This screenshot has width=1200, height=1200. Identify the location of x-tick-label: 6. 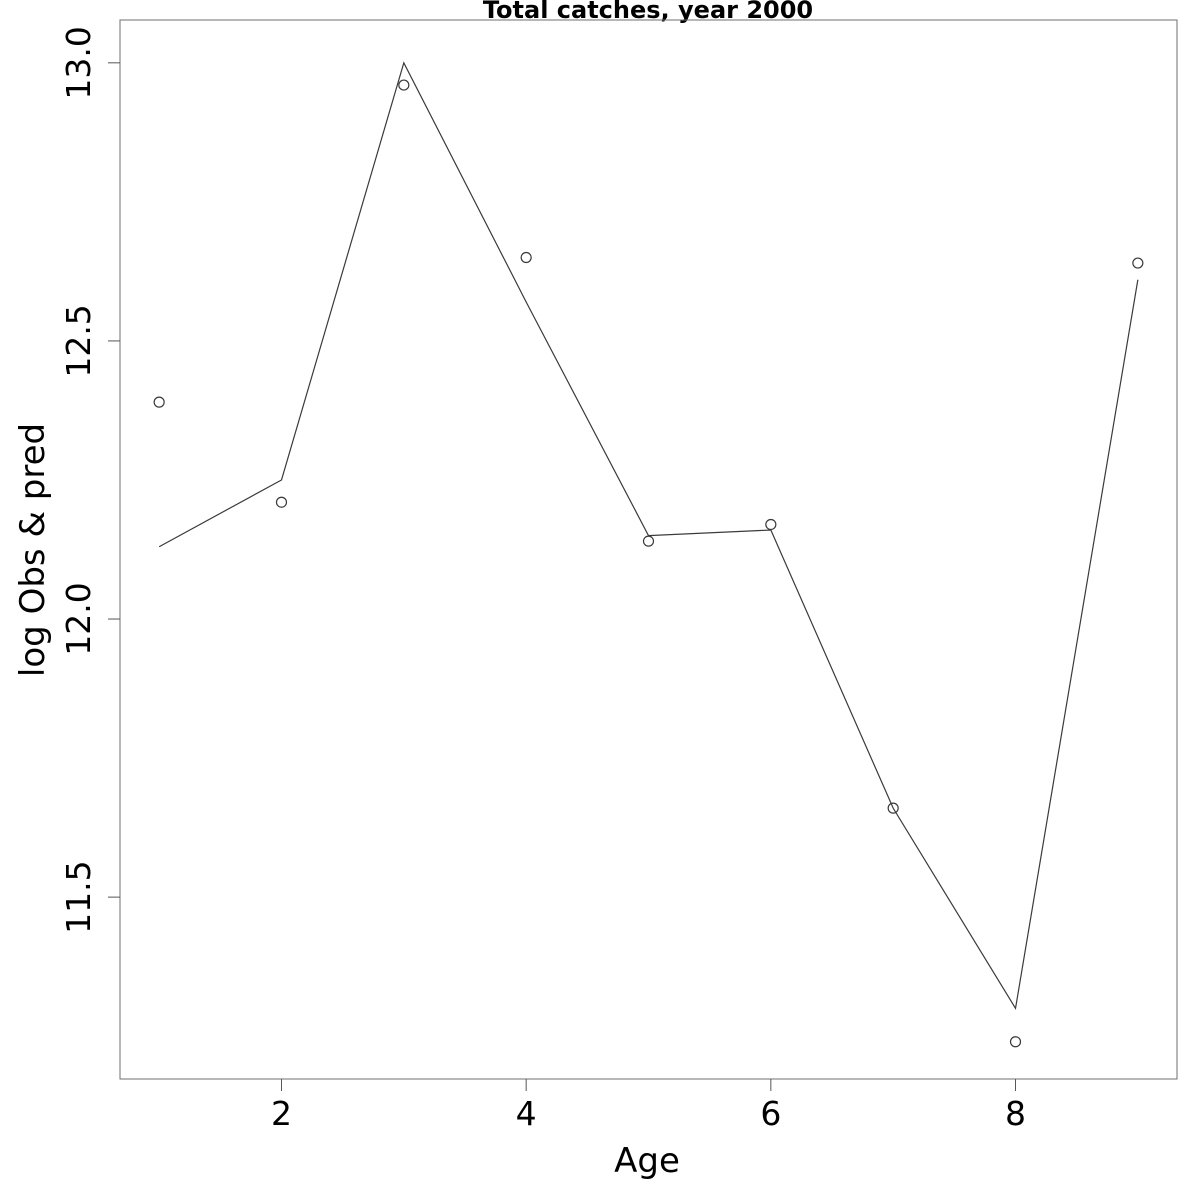
(770, 1113).